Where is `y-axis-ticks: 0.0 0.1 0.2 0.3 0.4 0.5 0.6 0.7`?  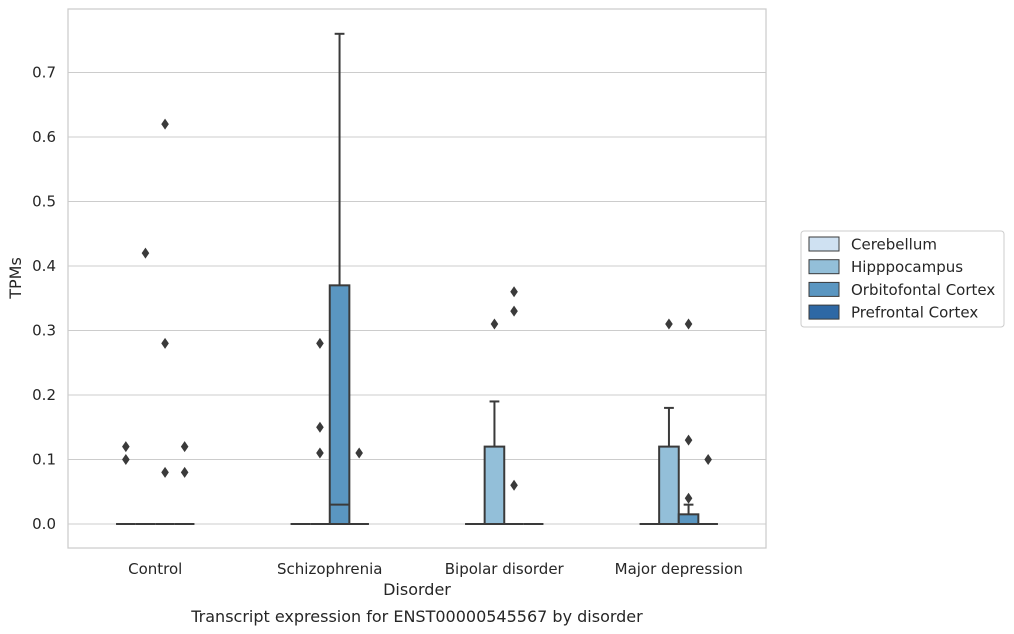 y-axis-ticks: 0.0 0.1 0.2 0.3 0.4 0.5 0.6 0.7 is located at coordinates (44, 299).